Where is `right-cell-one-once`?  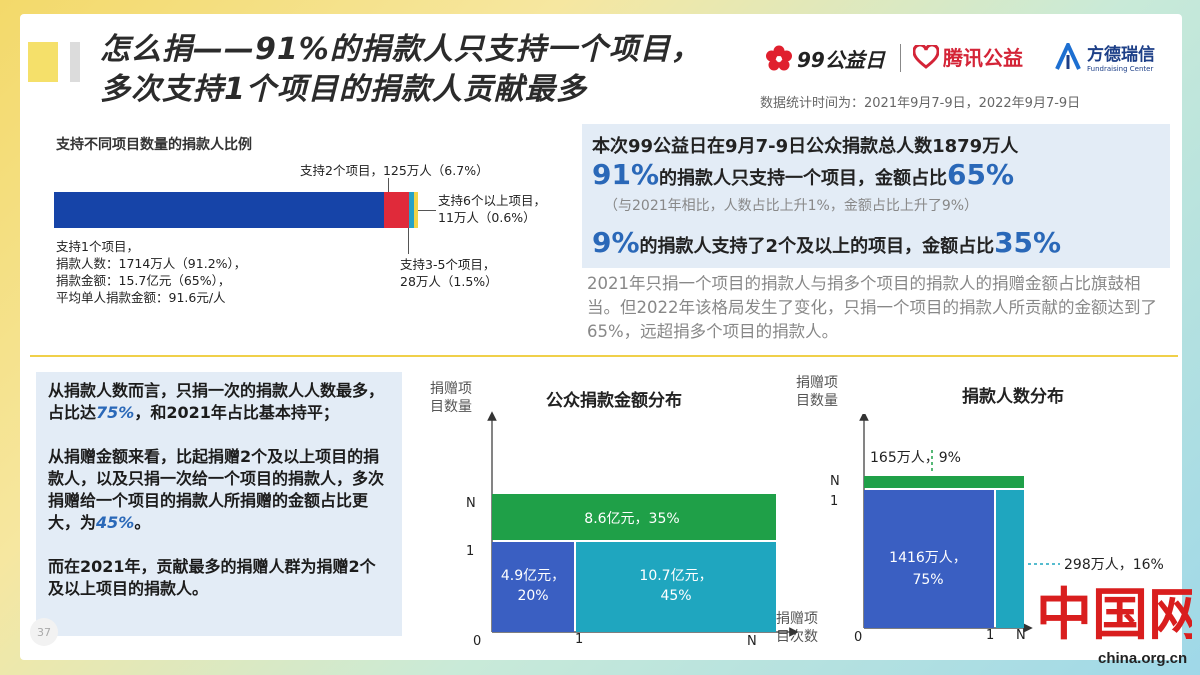
right-cell-one-once is located at coordinates (929, 559).